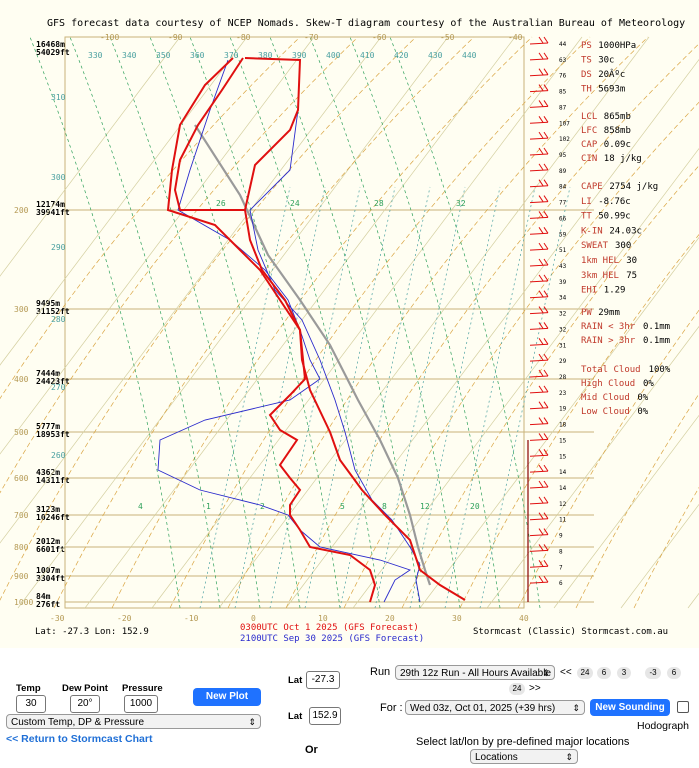 The height and width of the screenshot is (768, 699). Describe the element at coordinates (630, 707) in the screenshot. I see `new-sounding-button: New Sounding` at that location.